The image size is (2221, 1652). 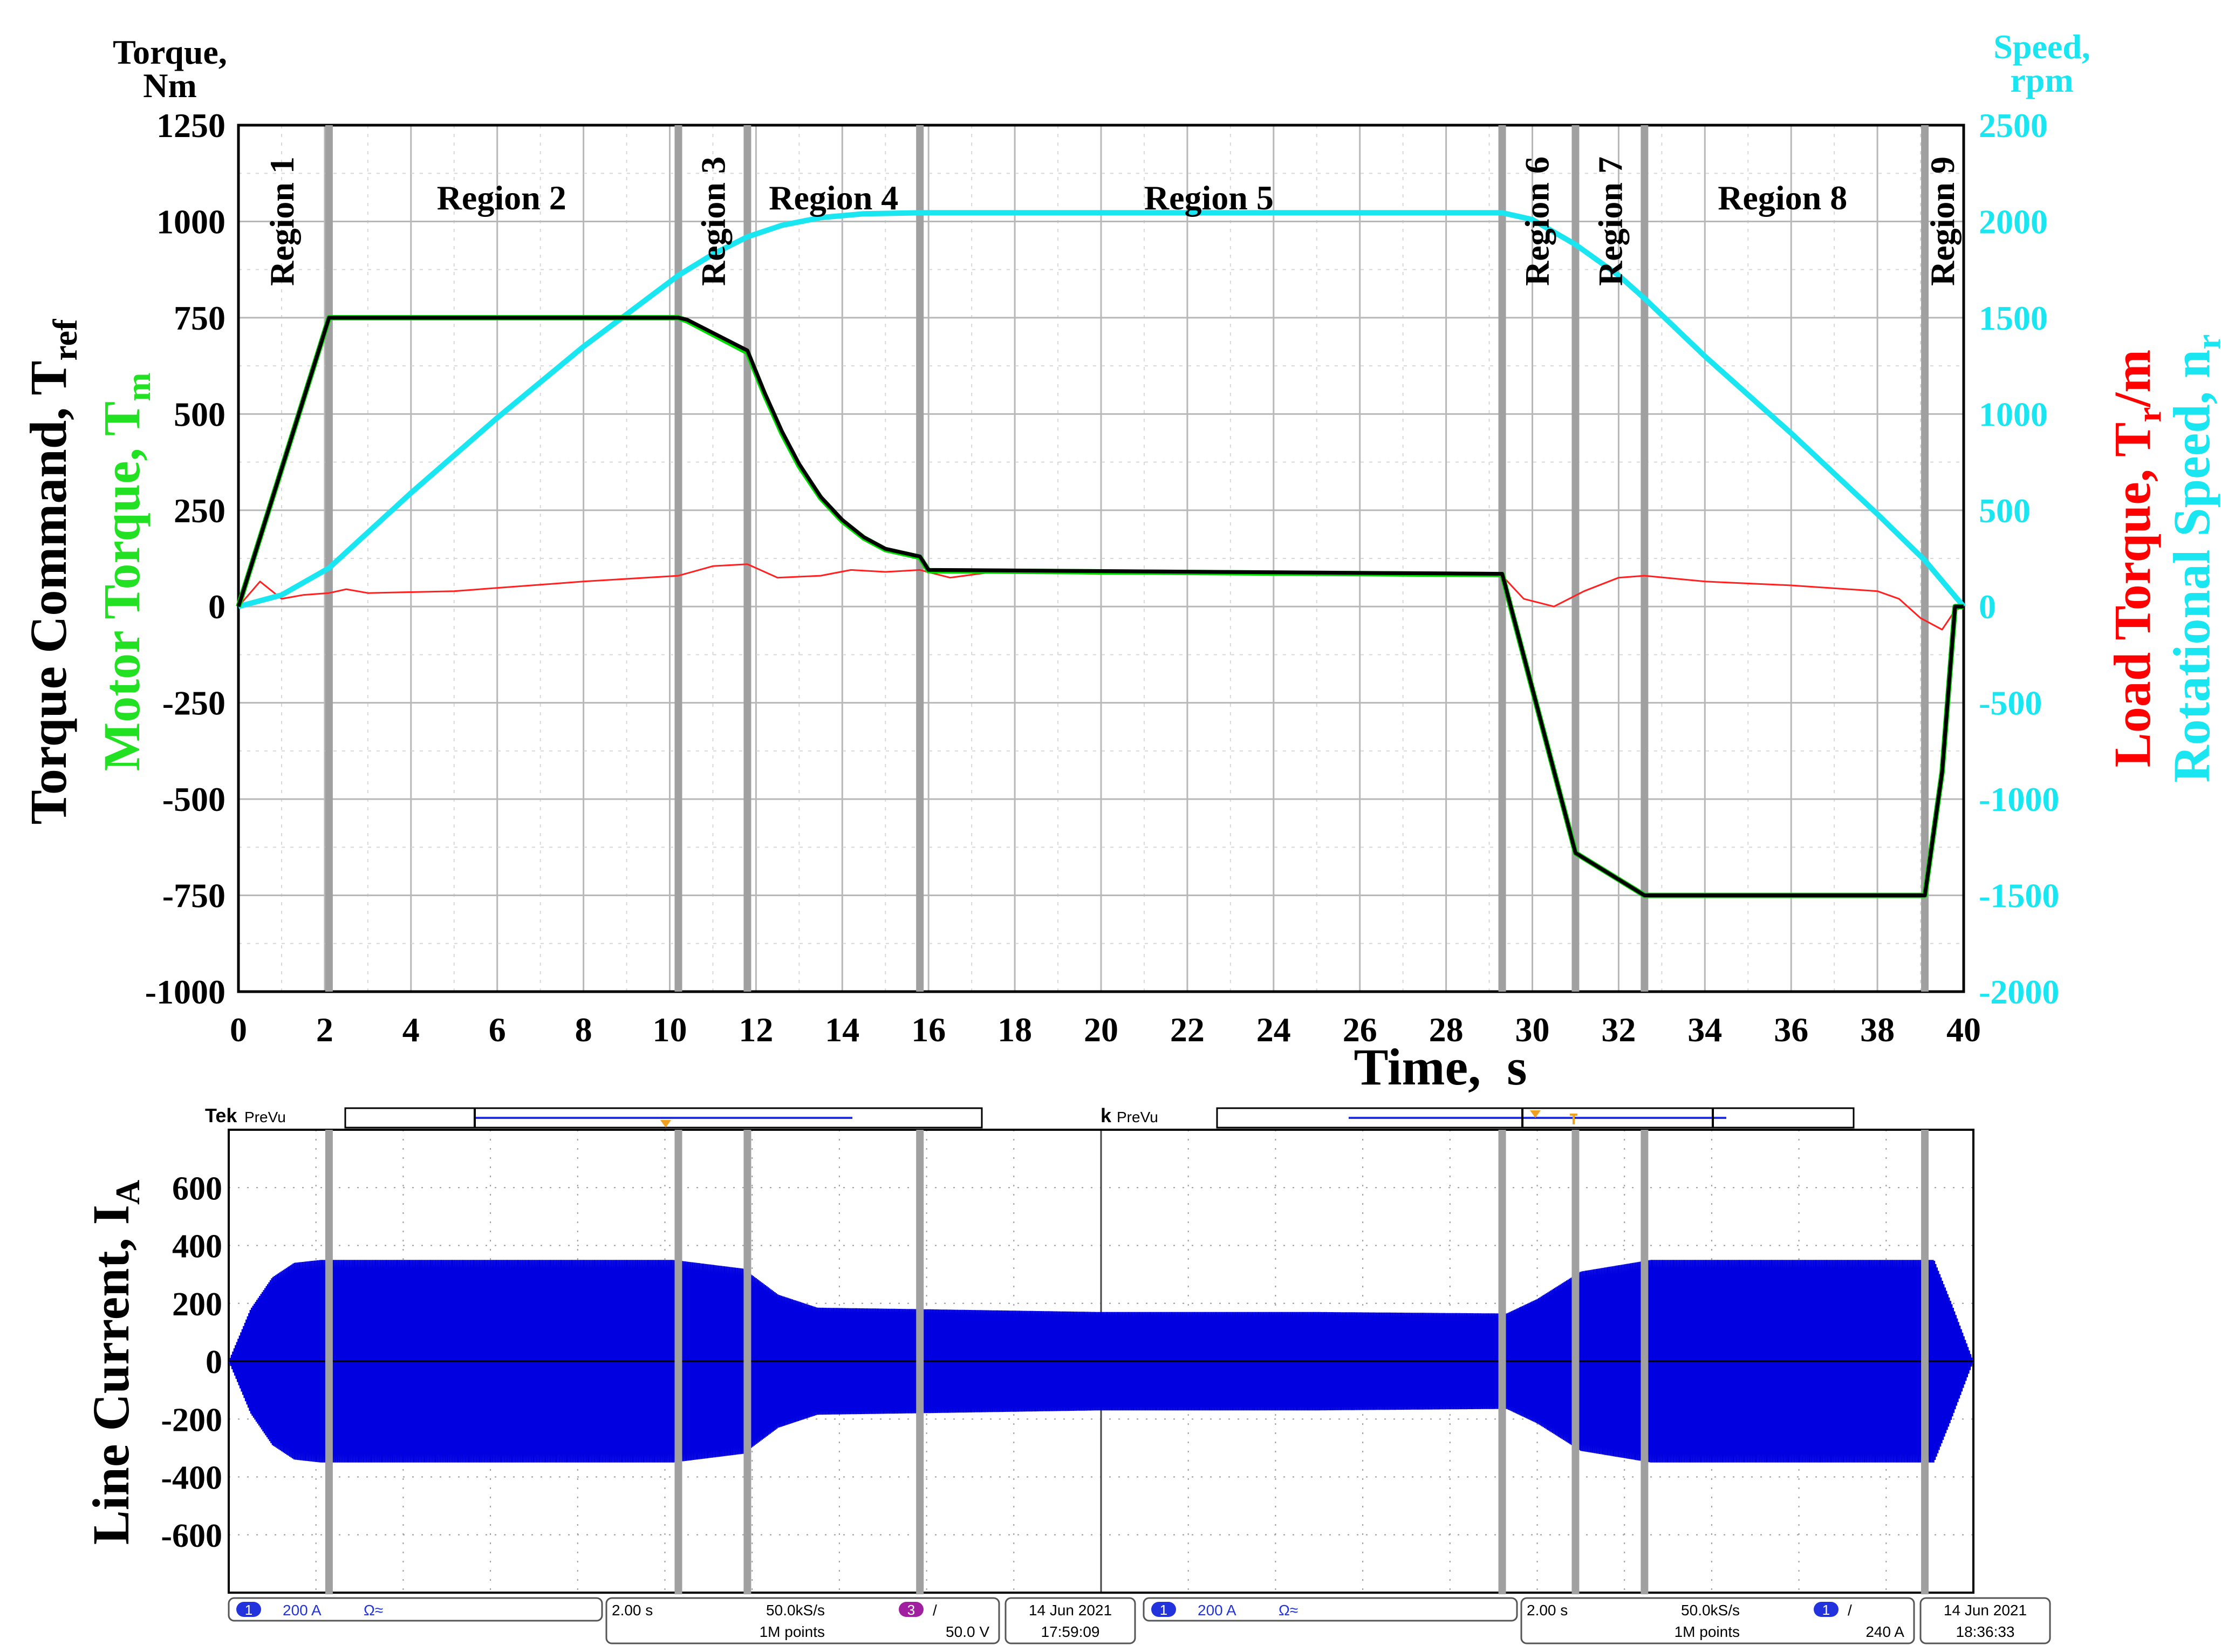 What do you see at coordinates (1610, 221) in the screenshot?
I see `region-label: Region 7` at bounding box center [1610, 221].